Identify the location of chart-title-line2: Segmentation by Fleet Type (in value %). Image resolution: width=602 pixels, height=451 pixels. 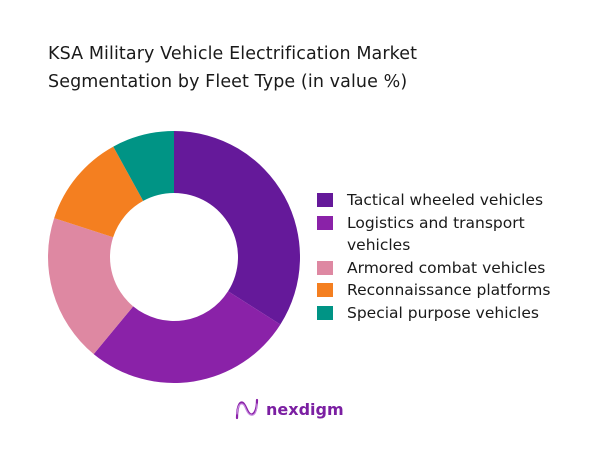
(228, 82).